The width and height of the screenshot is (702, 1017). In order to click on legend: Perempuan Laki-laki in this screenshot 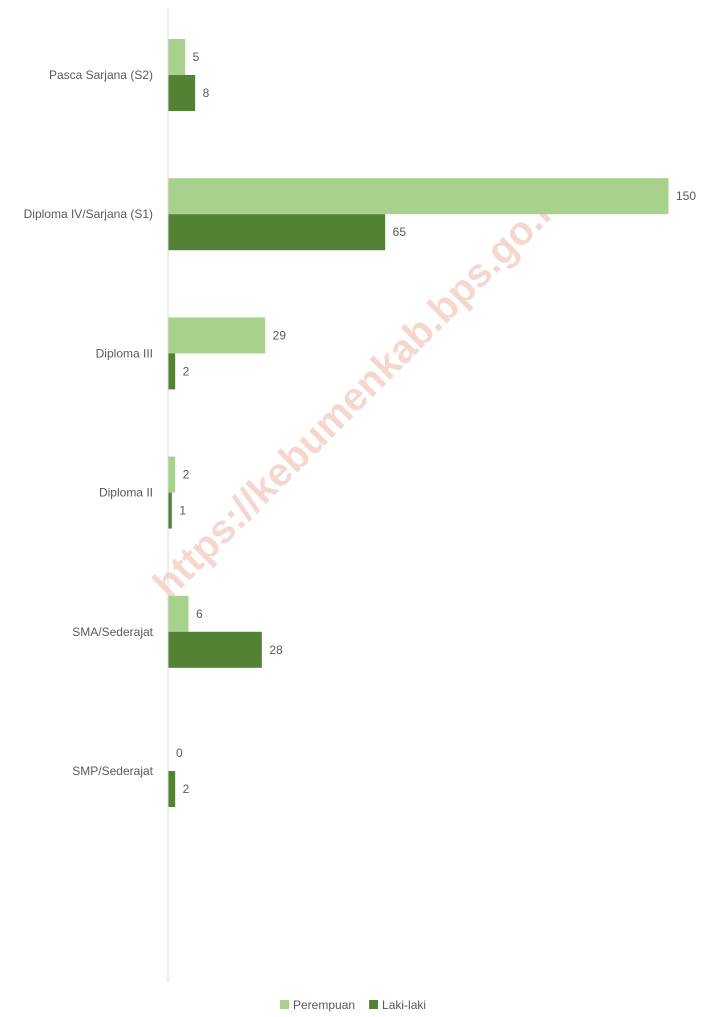, I will do `click(353, 1005)`.